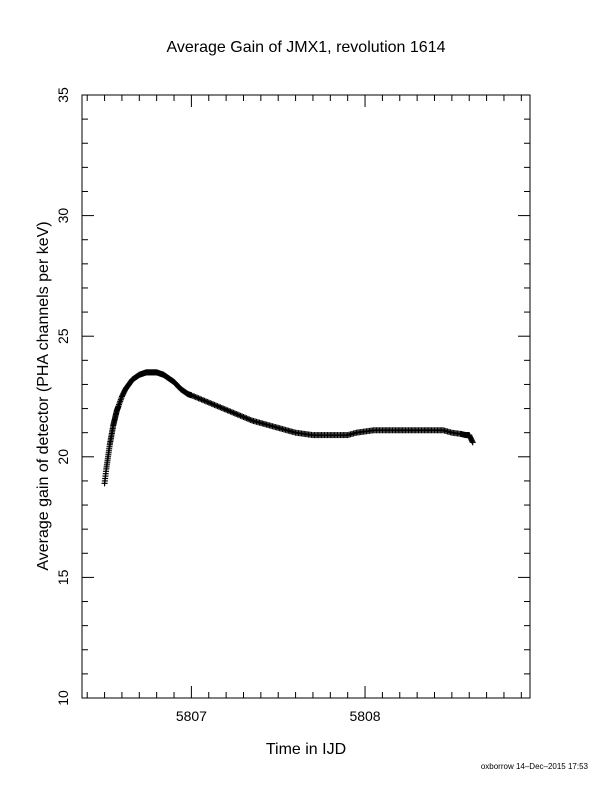  What do you see at coordinates (306, 749) in the screenshot?
I see `x-axis-label: Time in IJD` at bounding box center [306, 749].